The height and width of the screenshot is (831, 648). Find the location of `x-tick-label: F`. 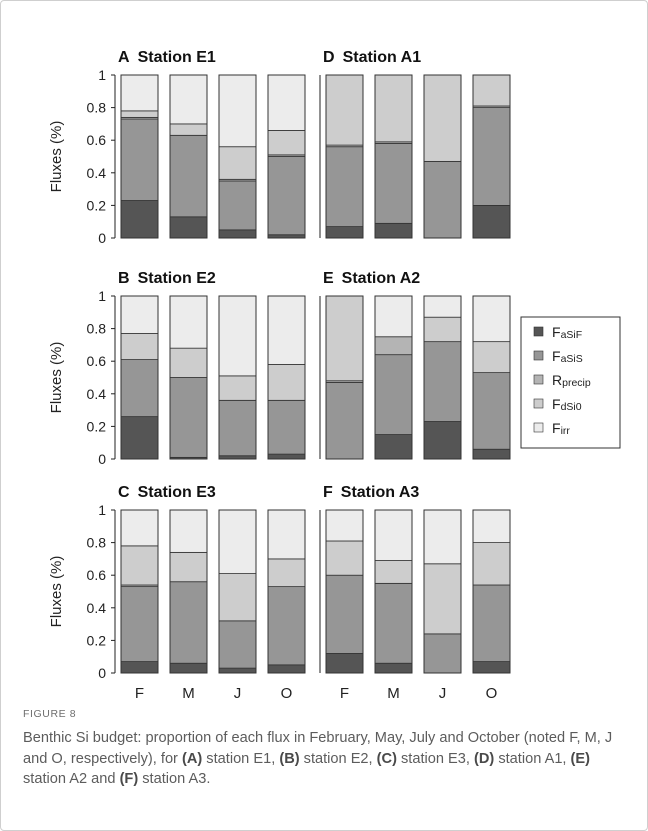

x-tick-label: F is located at coordinates (344, 692).